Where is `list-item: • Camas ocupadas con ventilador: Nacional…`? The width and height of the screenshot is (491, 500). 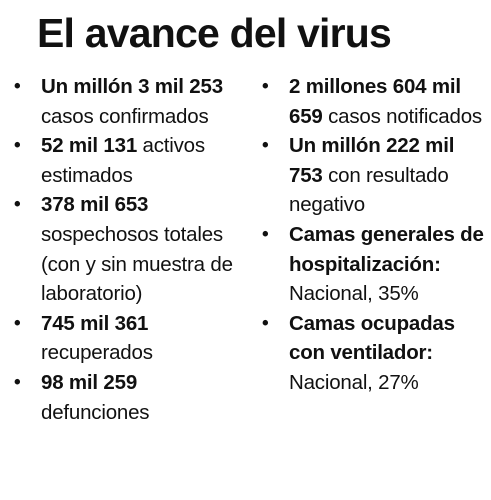
list-item: • Camas ocupadas con ventilador: Nacional… is located at coordinates (376, 353).